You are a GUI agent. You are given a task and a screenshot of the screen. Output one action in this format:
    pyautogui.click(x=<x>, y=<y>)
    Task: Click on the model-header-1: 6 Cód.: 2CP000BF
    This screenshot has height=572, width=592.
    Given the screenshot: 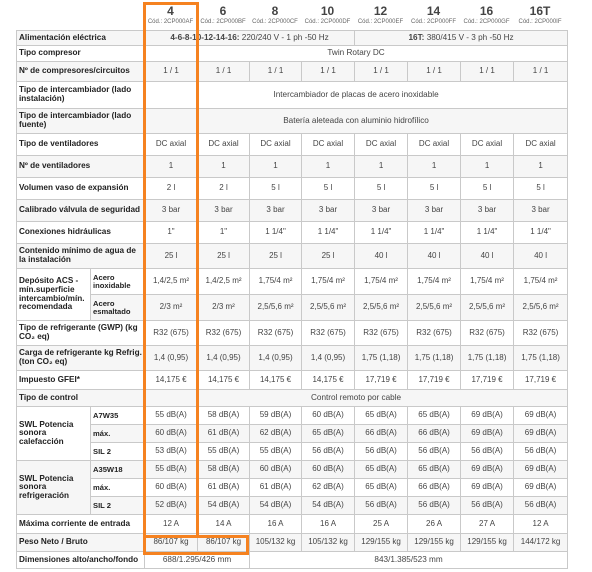 What is the action you would take?
    pyautogui.click(x=223, y=15)
    